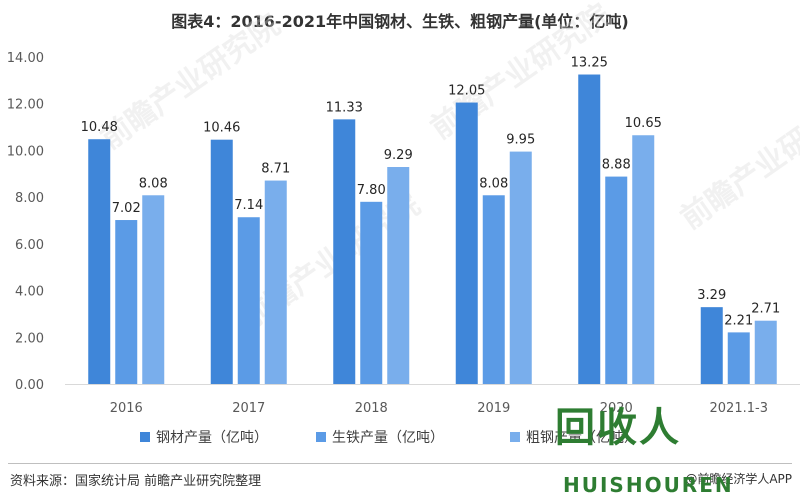  Describe the element at coordinates (520, 140) in the screenshot. I see `data-label: 9.95` at that location.